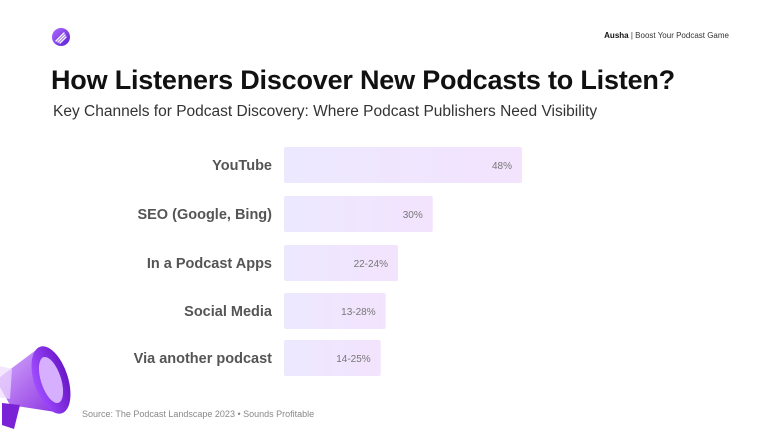  What do you see at coordinates (209, 264) in the screenshot?
I see `category-label: In a Podcast Apps` at bounding box center [209, 264].